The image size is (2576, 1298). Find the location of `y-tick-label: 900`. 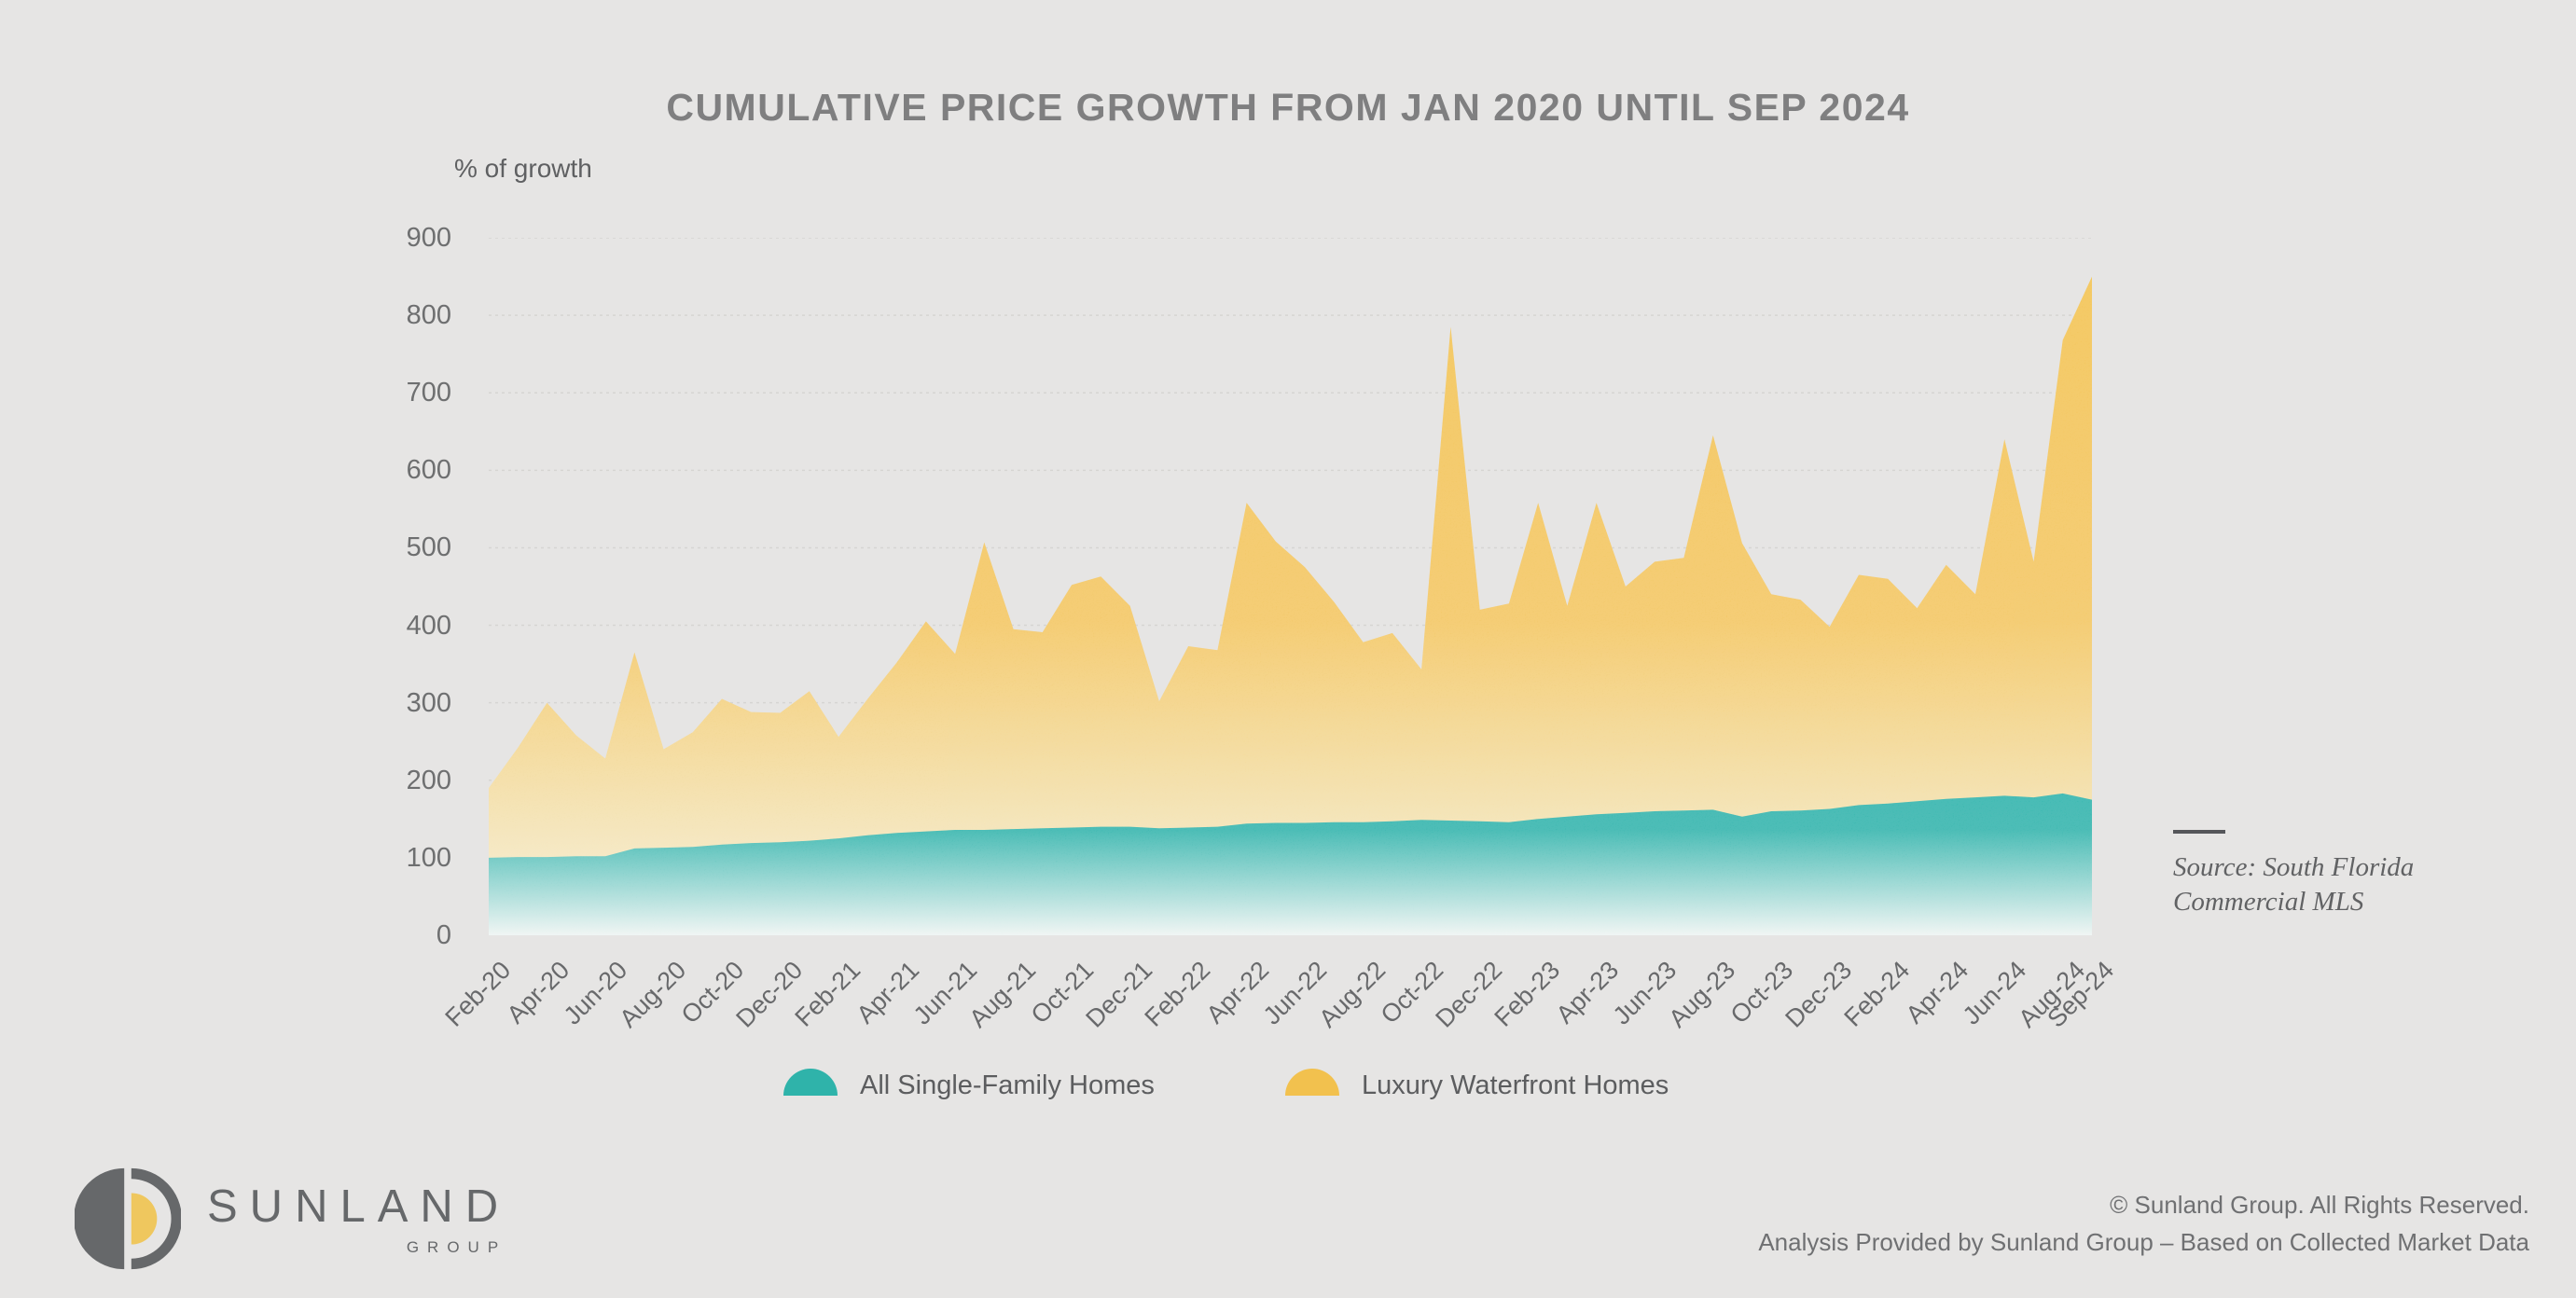

y-tick-label: 900 is located at coordinates (428, 238).